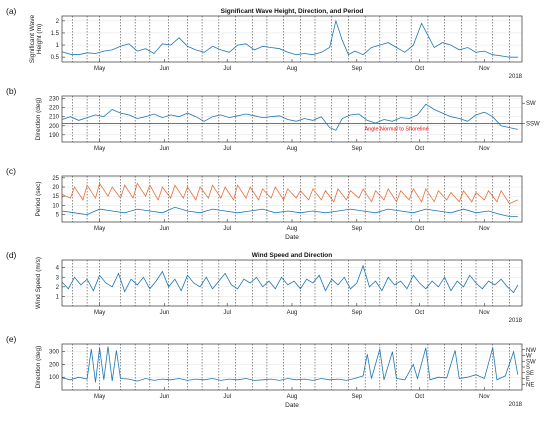 This screenshot has width=550, height=425. I want to click on right-axis-label: E, so click(528, 380).